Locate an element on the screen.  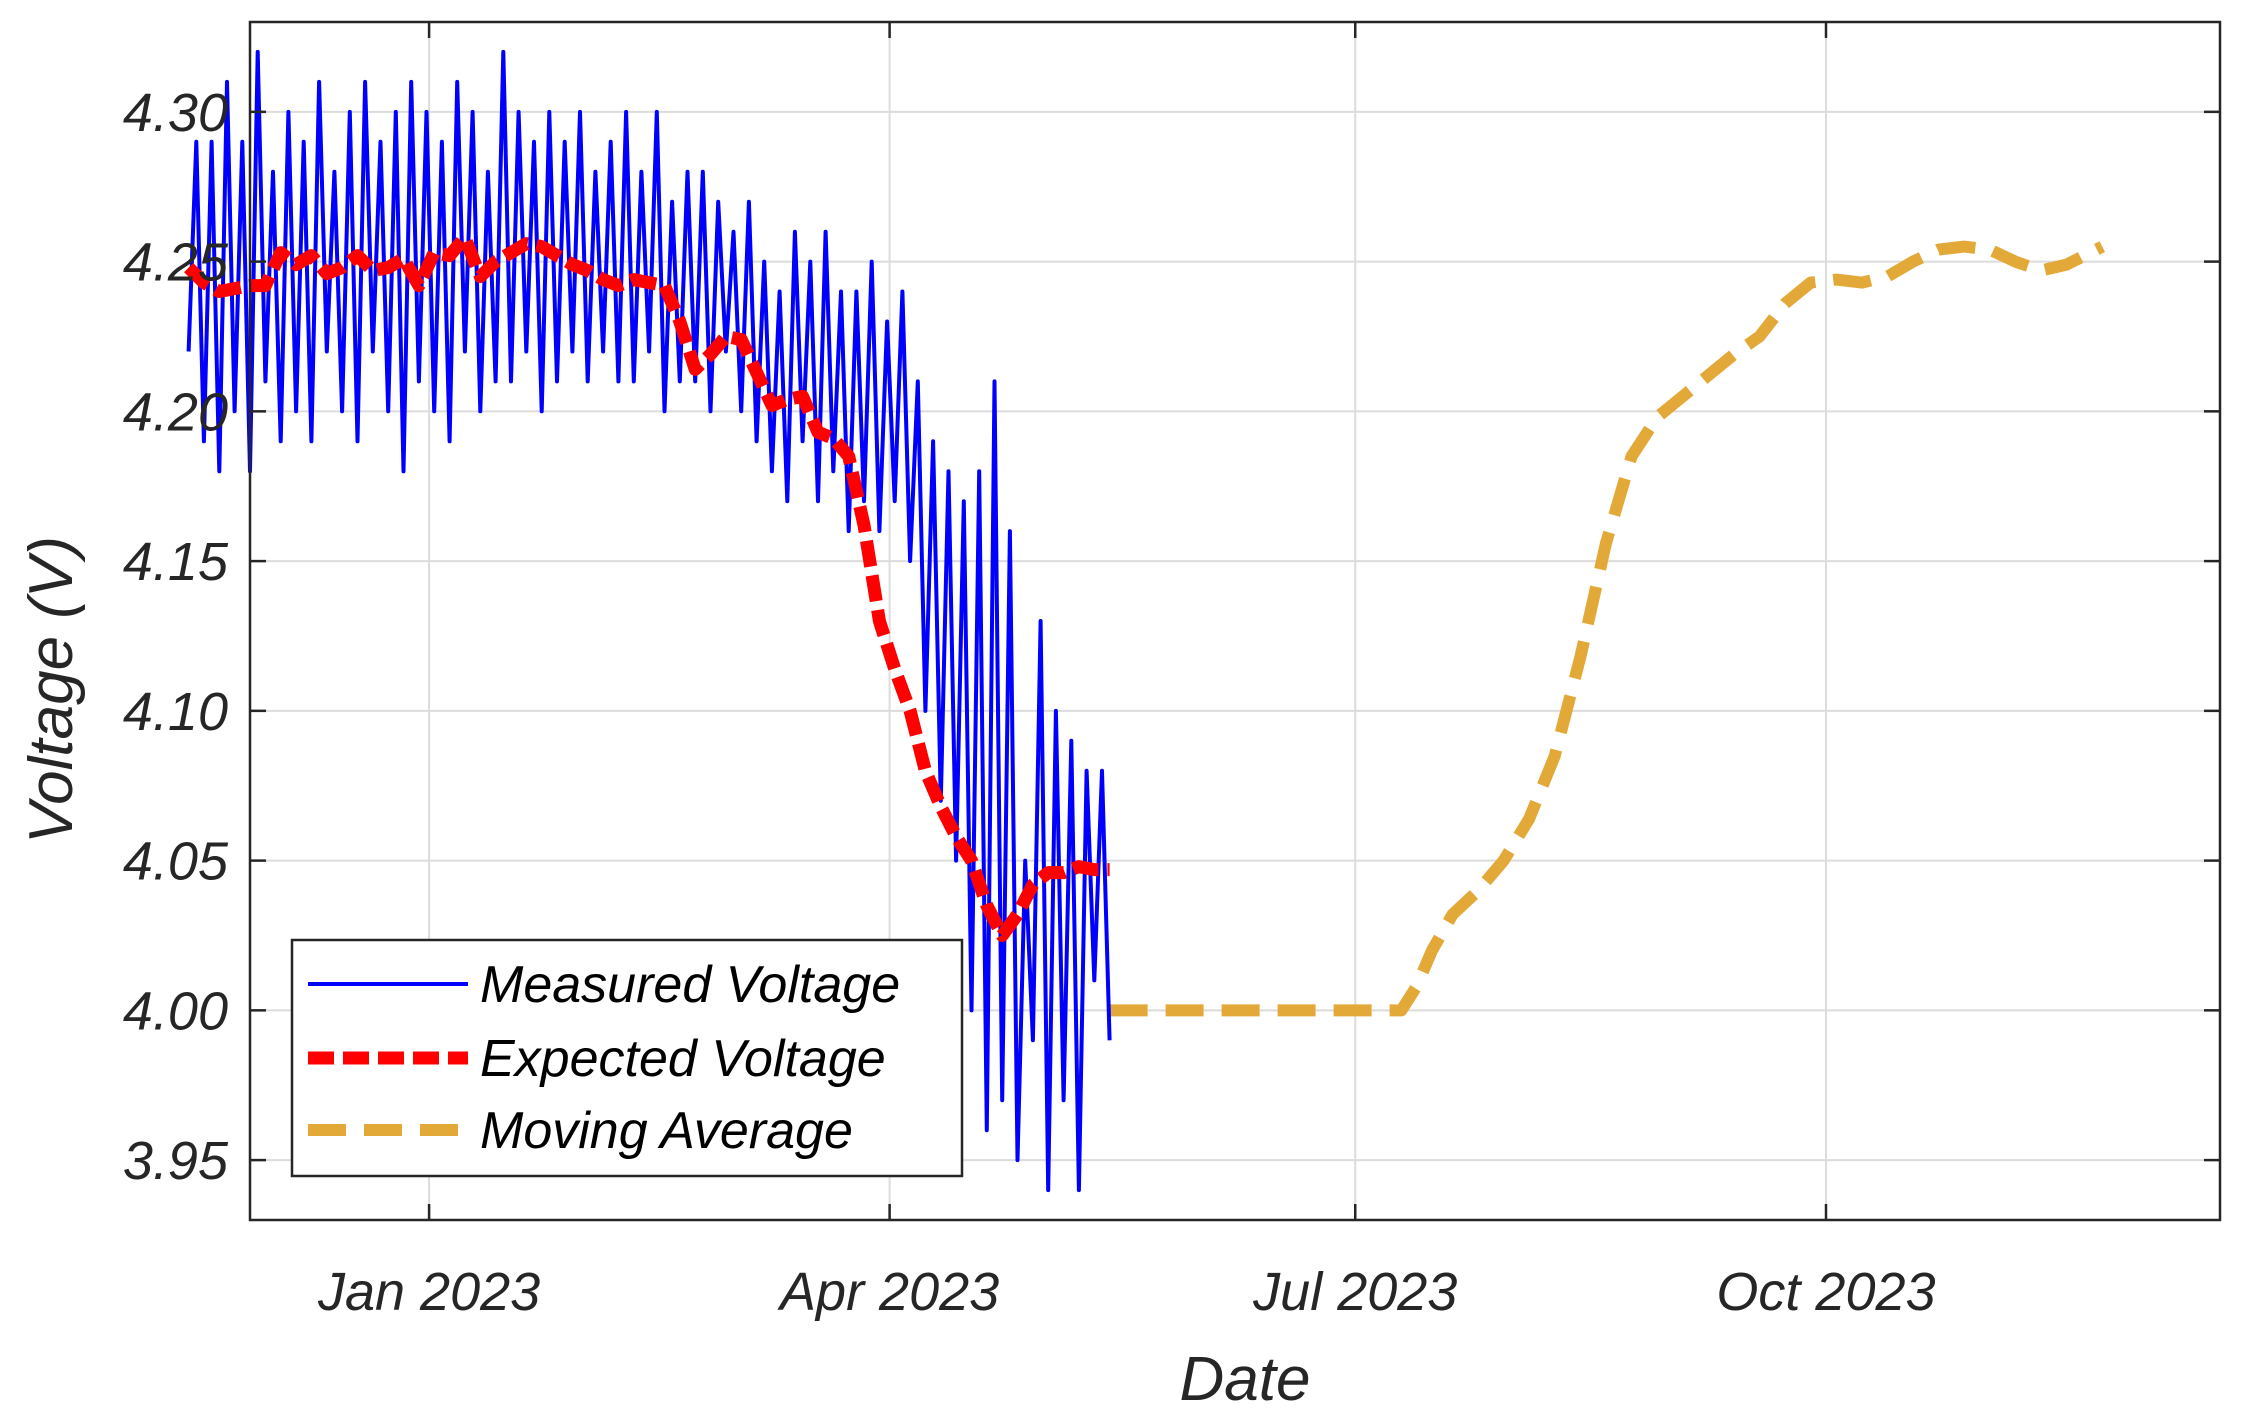
y-axis-title: Voltage (V) is located at coordinates (51, 690).